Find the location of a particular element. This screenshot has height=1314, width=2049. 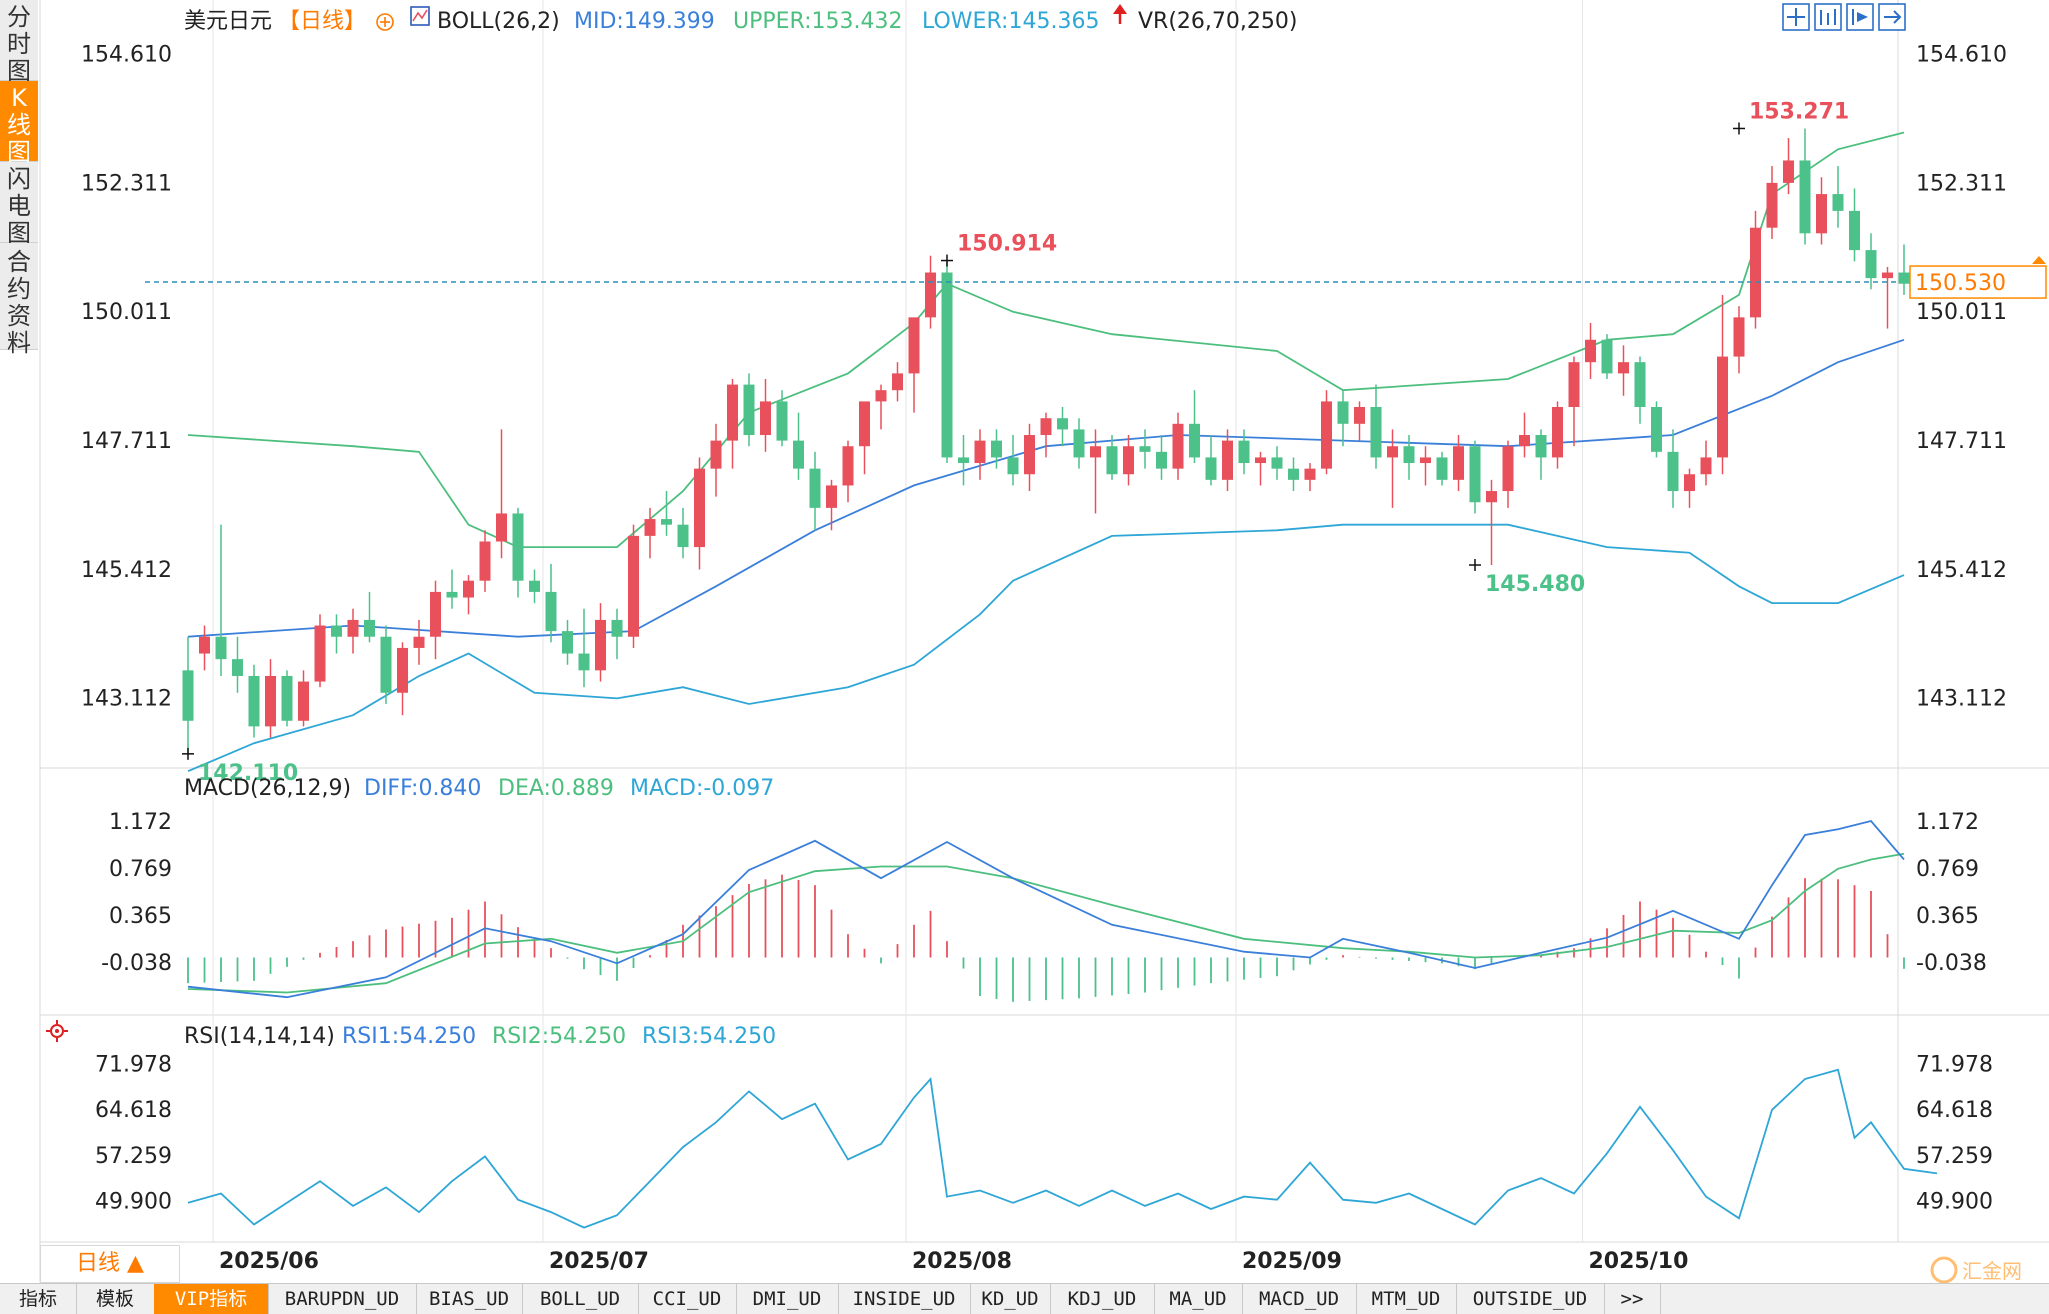

rsi2-value: RSI2:54.250 is located at coordinates (559, 1036).